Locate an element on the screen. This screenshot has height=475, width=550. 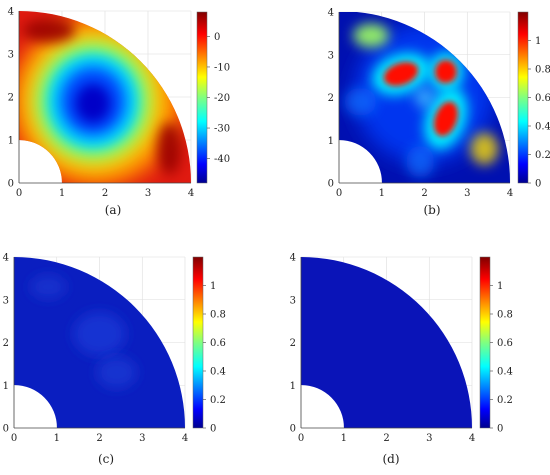
colorbar-tick-label: -40 is located at coordinates (222, 159).